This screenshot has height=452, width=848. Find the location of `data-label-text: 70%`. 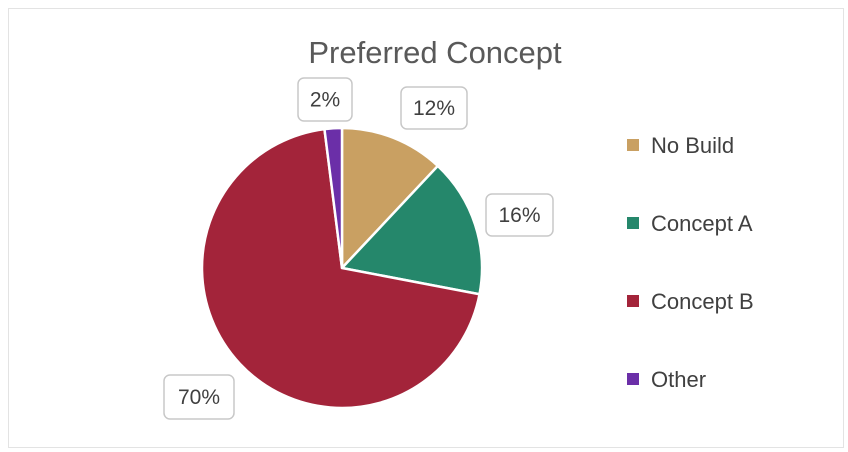

data-label-text: 70% is located at coordinates (199, 397).